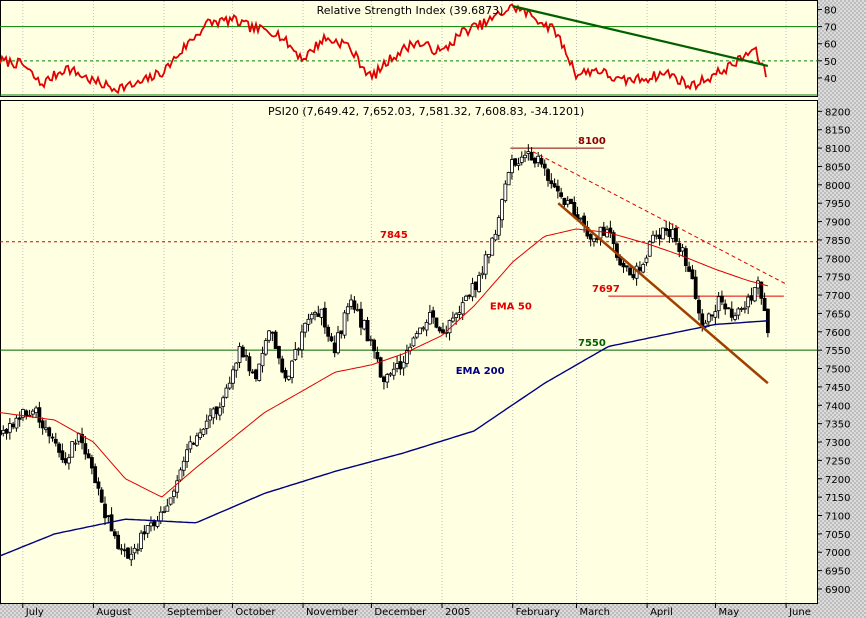  What do you see at coordinates (34, 612) in the screenshot?
I see `x-tick-label: July` at bounding box center [34, 612].